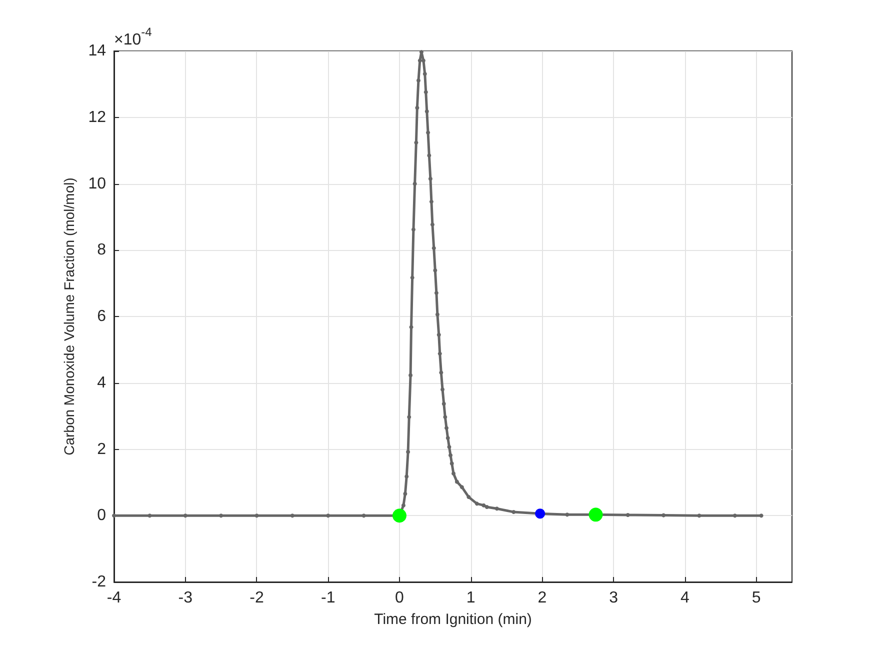 The height and width of the screenshot is (656, 875). Describe the element at coordinates (453, 619) in the screenshot. I see `x-axis-title: Time from Ignition (min)` at that location.